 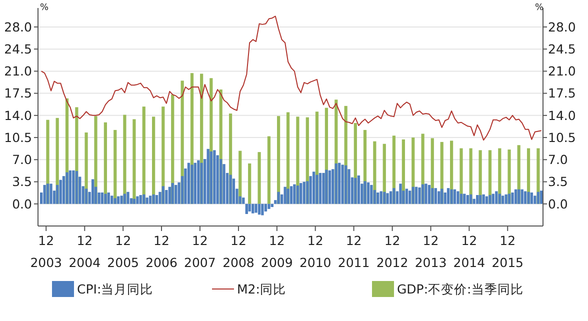 I want to click on legend-label: GDP:不变价:当季同比, so click(x=460, y=288).